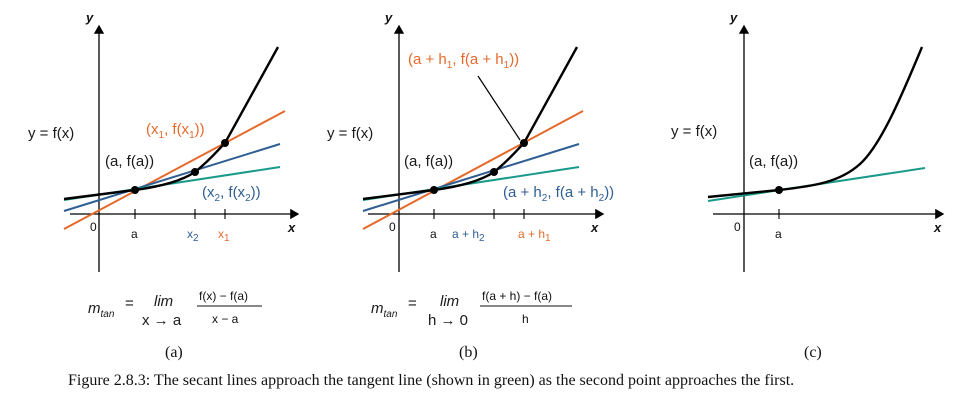  I want to click on panel-b-leader-line, so click(499, 108).